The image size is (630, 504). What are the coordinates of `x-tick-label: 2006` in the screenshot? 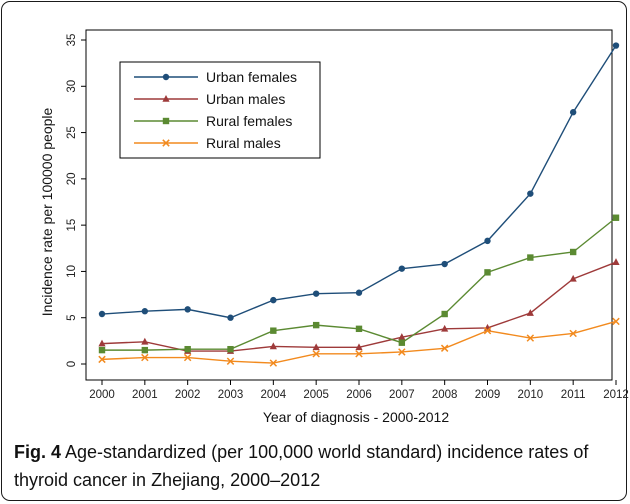 It's located at (359, 395).